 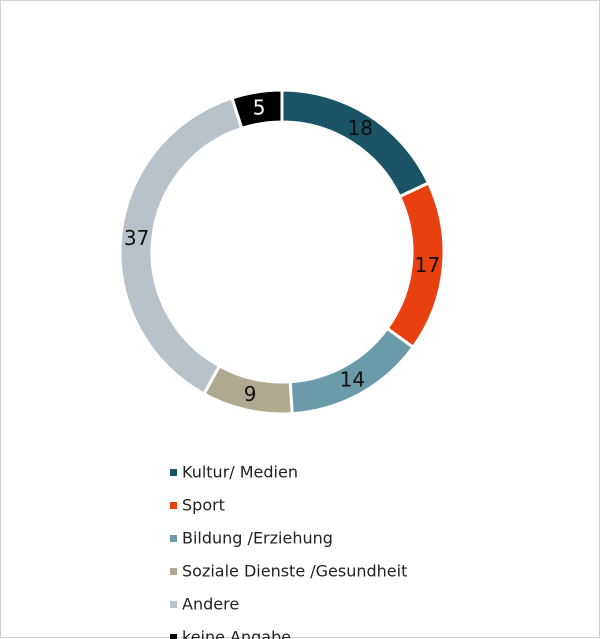 What do you see at coordinates (210, 604) in the screenshot?
I see `legend-label: Andere` at bounding box center [210, 604].